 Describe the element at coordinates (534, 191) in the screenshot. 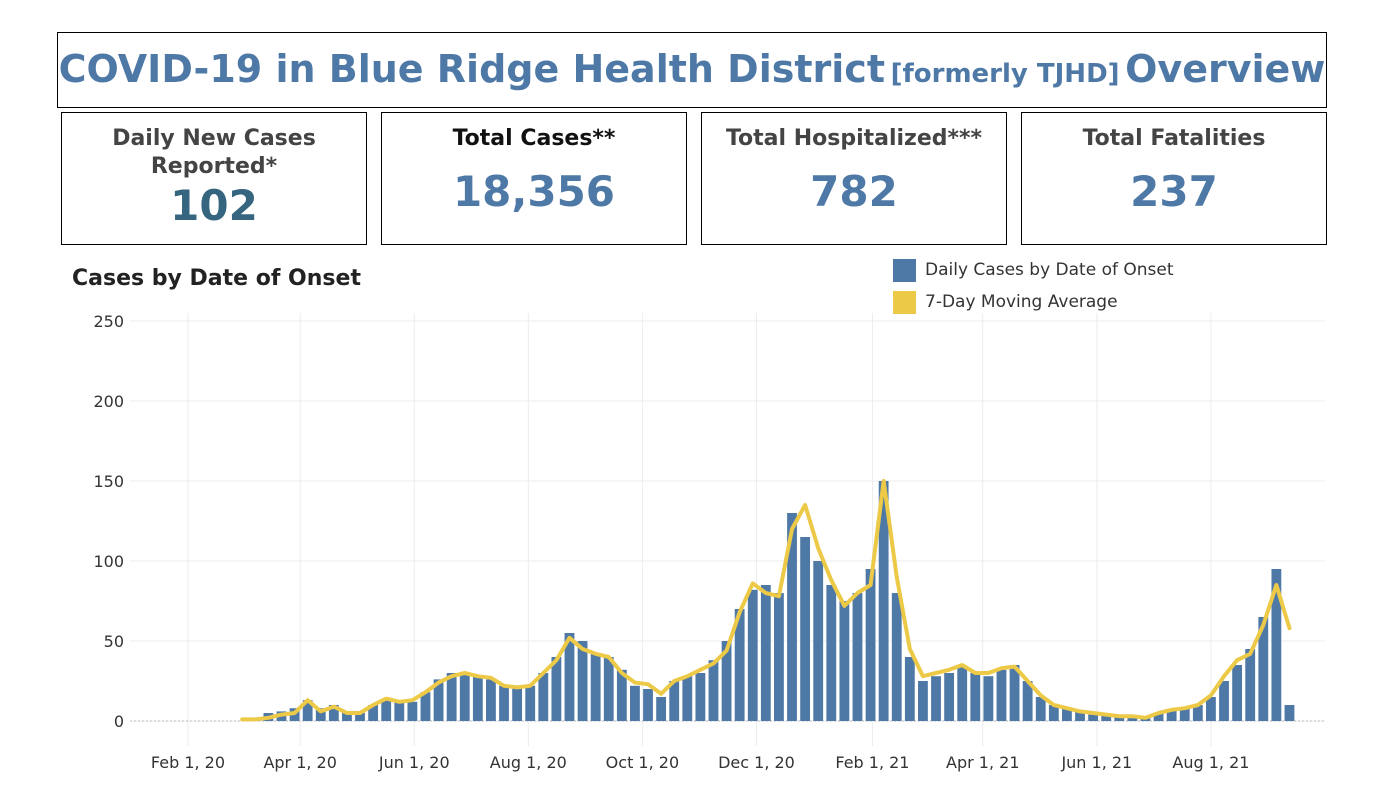

I see `kpi-value-total-cases: 18,356` at that location.